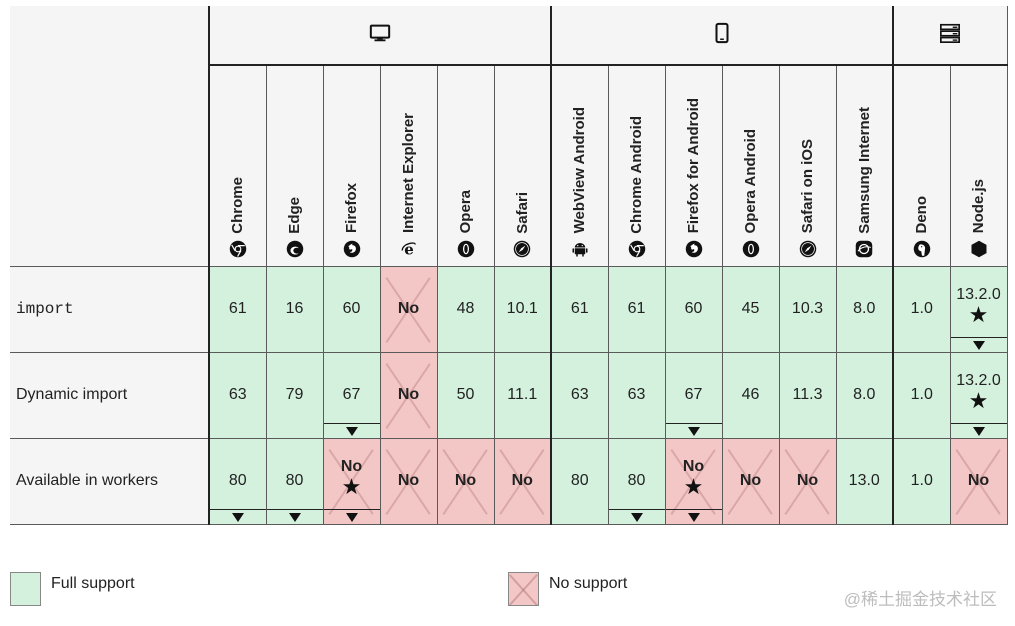  What do you see at coordinates (750, 181) in the screenshot?
I see `browser-label: Opera Android` at bounding box center [750, 181].